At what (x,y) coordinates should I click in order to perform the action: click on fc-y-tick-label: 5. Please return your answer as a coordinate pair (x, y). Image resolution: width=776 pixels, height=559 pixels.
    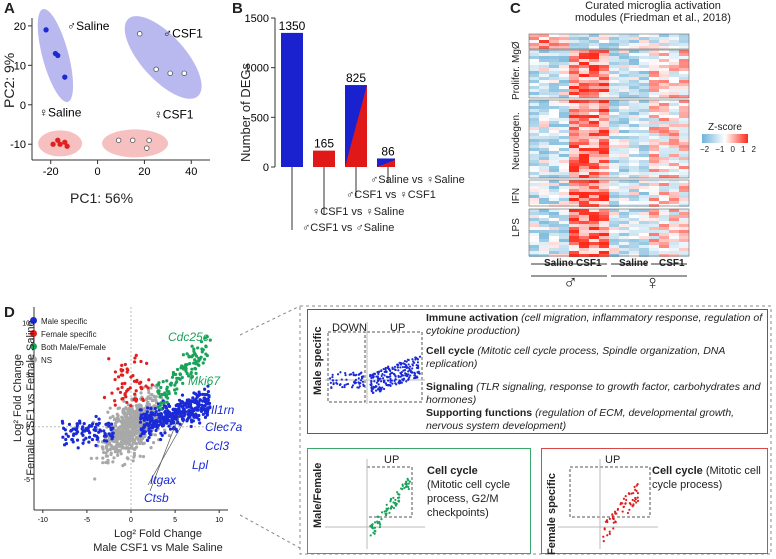
    Looking at the image, I should click on (28, 376).